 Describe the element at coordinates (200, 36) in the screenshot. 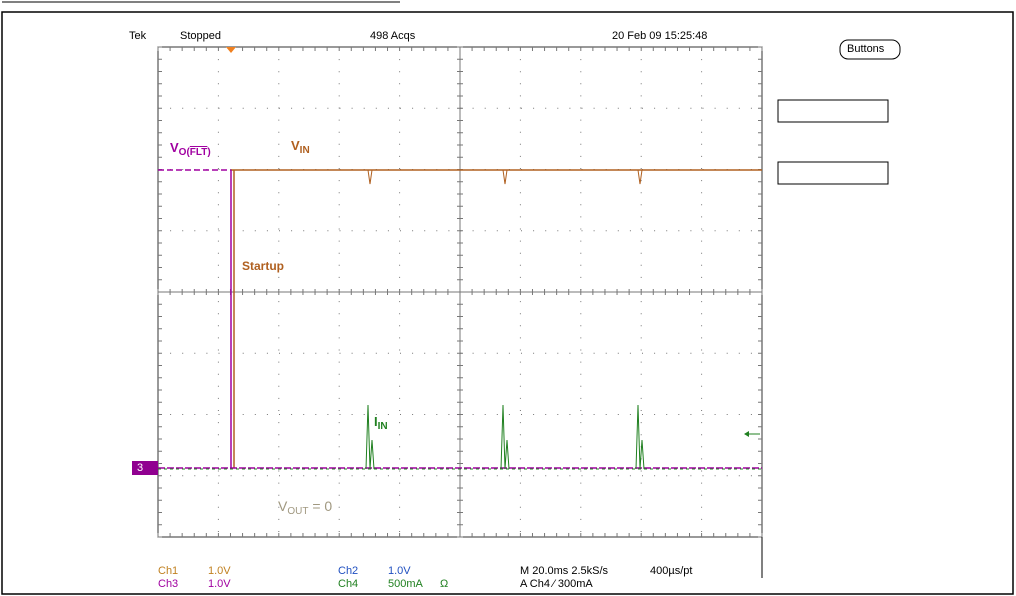

I see `state: Stopped` at that location.